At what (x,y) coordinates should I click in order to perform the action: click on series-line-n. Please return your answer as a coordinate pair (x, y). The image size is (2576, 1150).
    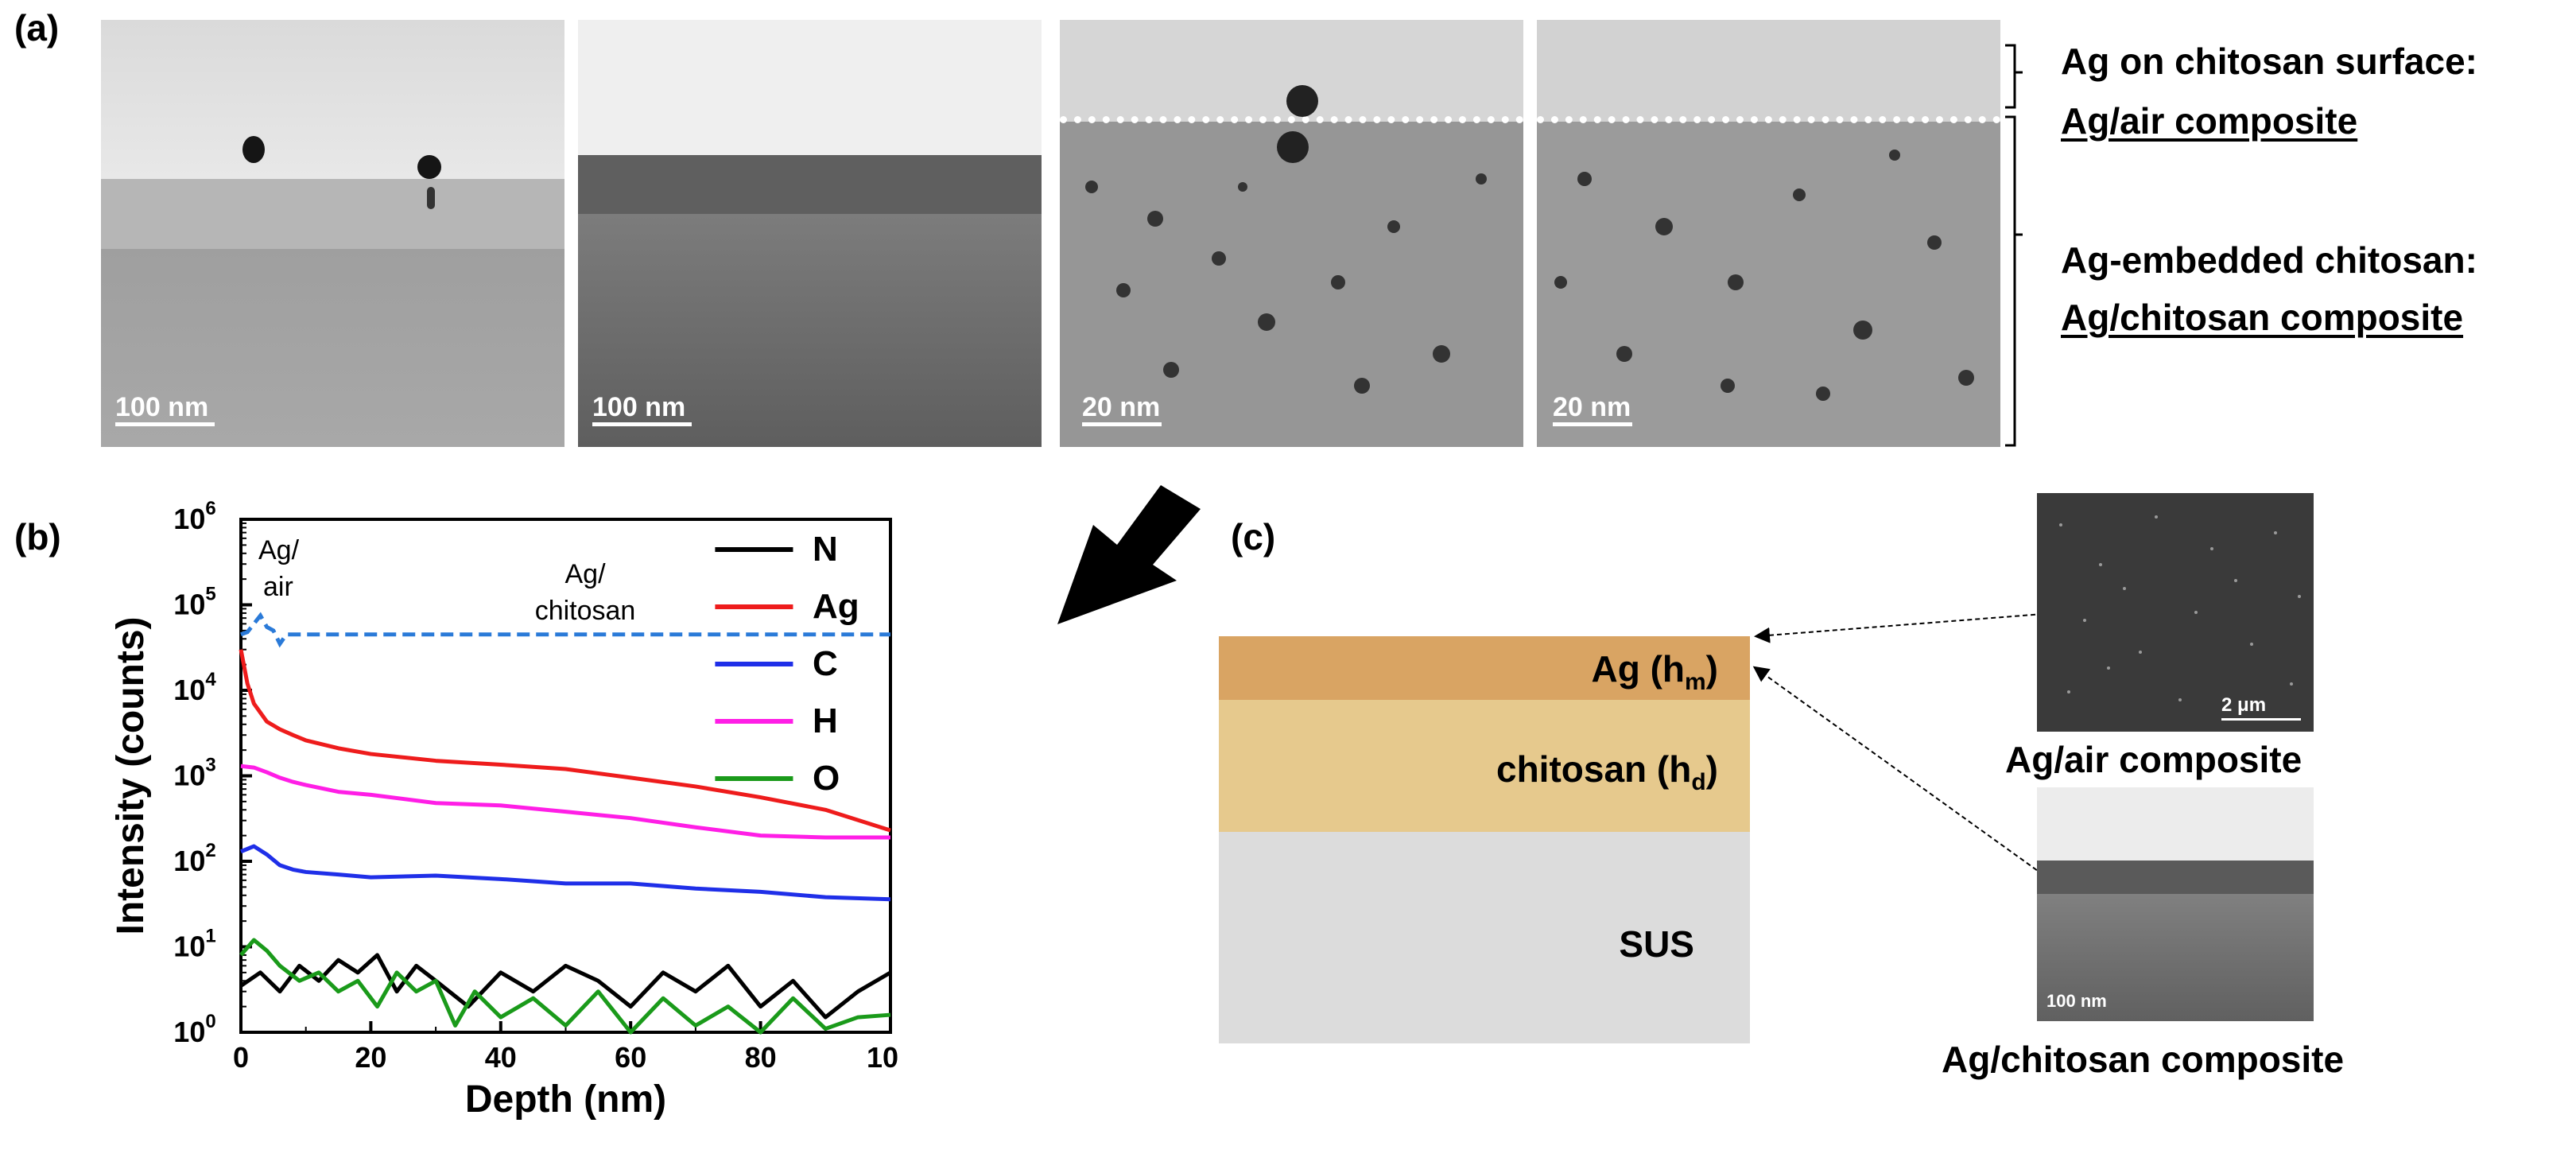
    Looking at the image, I should click on (565, 986).